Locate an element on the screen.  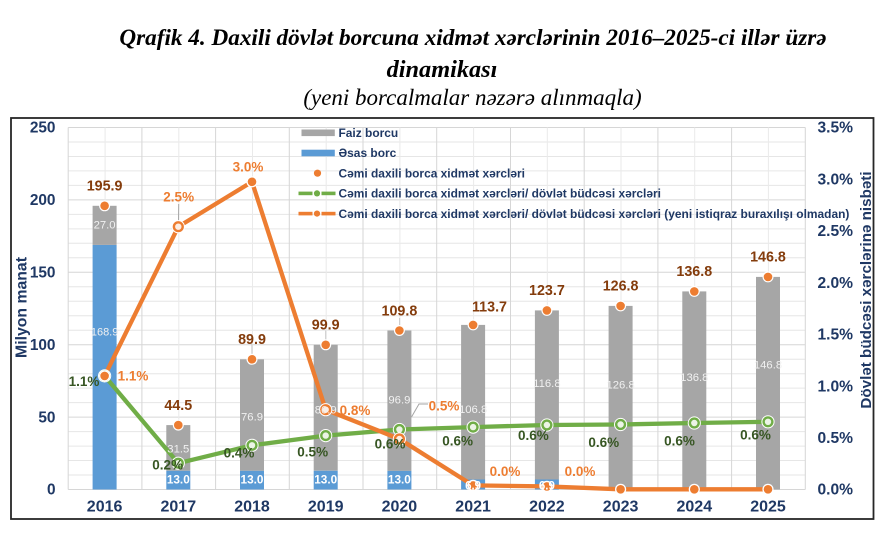
svg-text: 2023 is located at coordinates (621, 507).